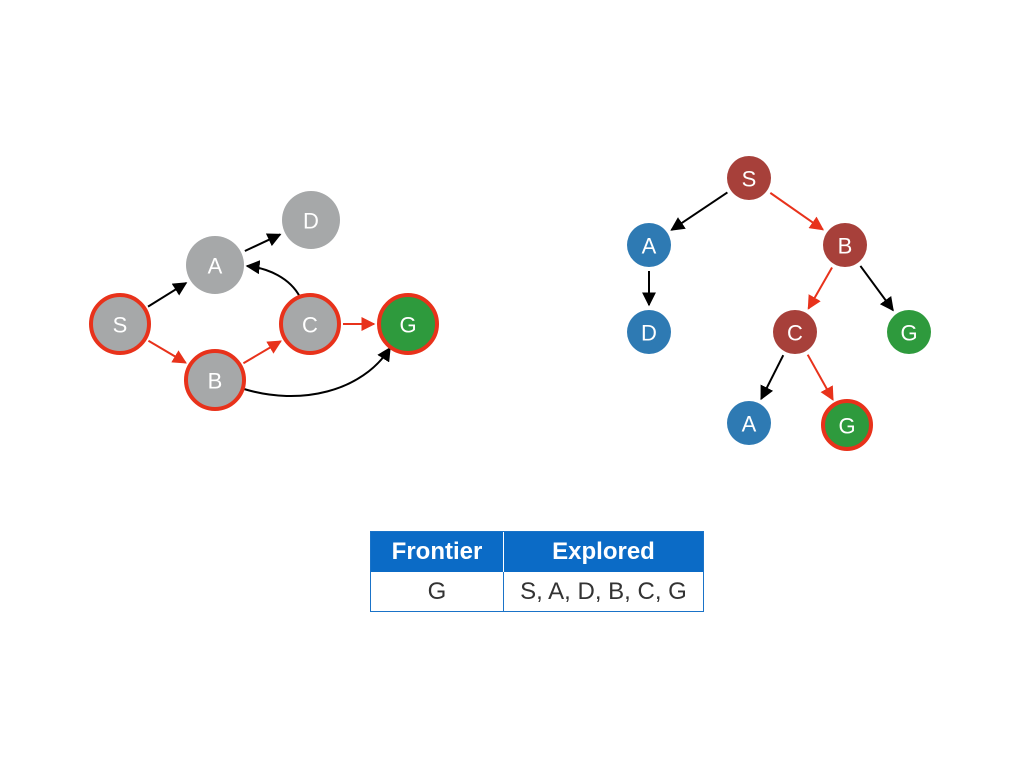  I want to click on graph-node-label: C, so click(310, 325).